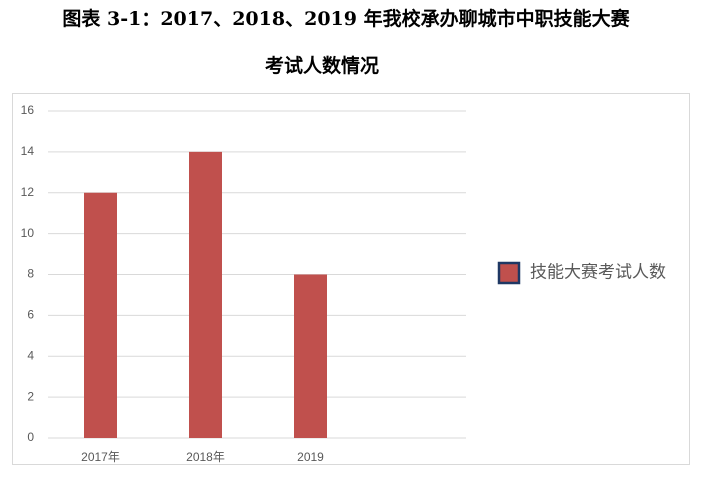  Describe the element at coordinates (310, 457) in the screenshot. I see `x-tick-label: 2019` at that location.